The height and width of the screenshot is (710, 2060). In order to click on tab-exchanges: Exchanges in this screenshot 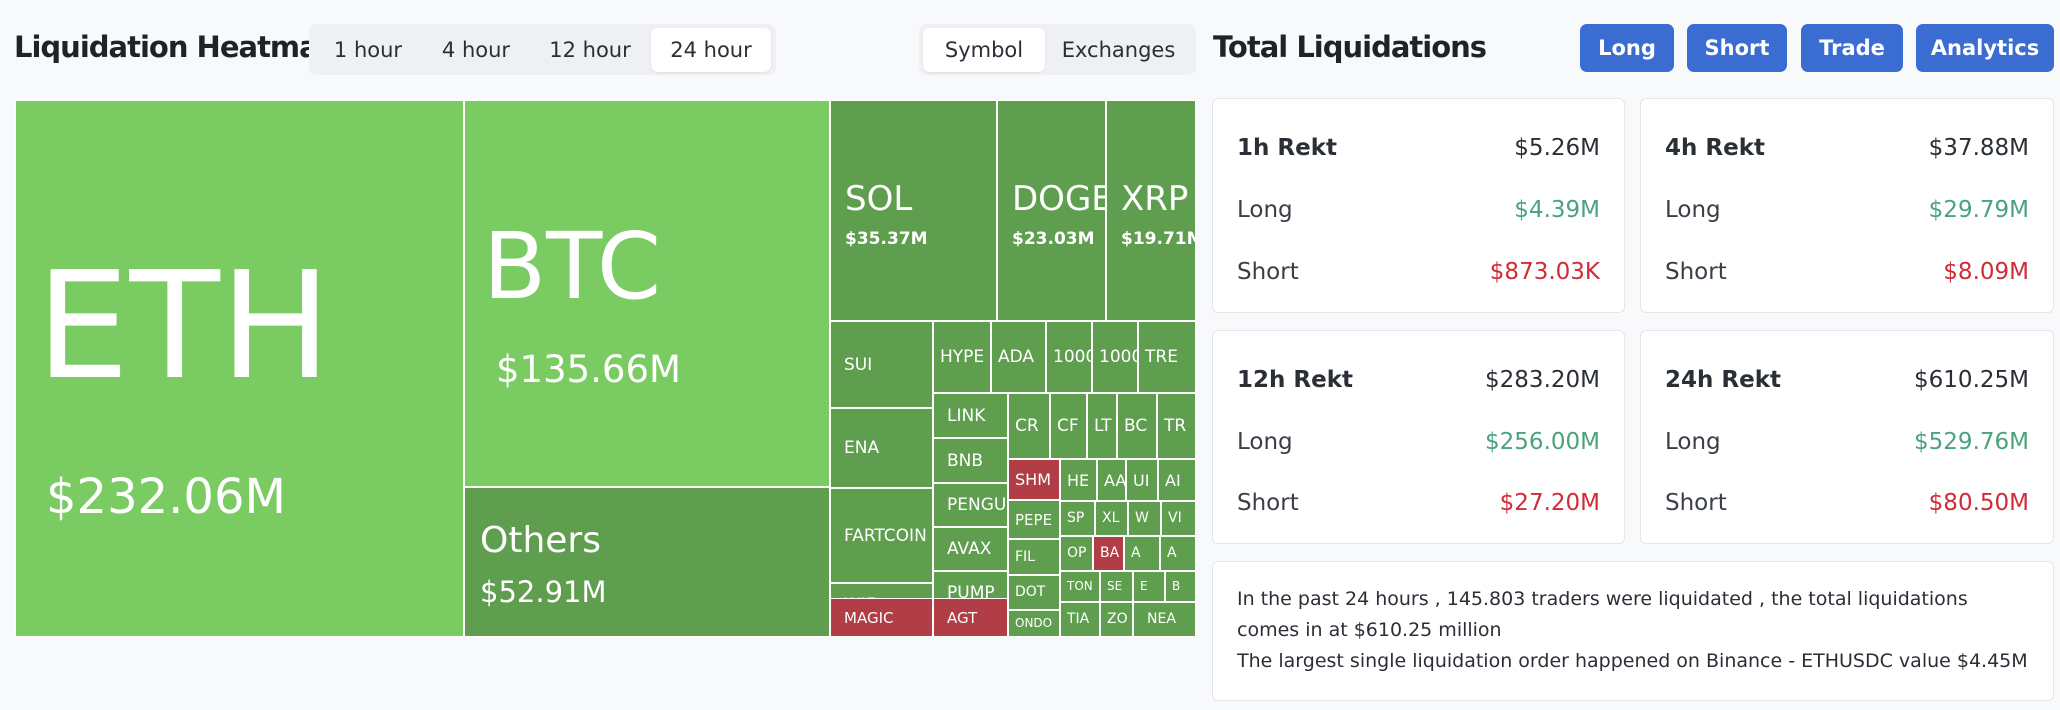, I will do `click(1118, 49)`.